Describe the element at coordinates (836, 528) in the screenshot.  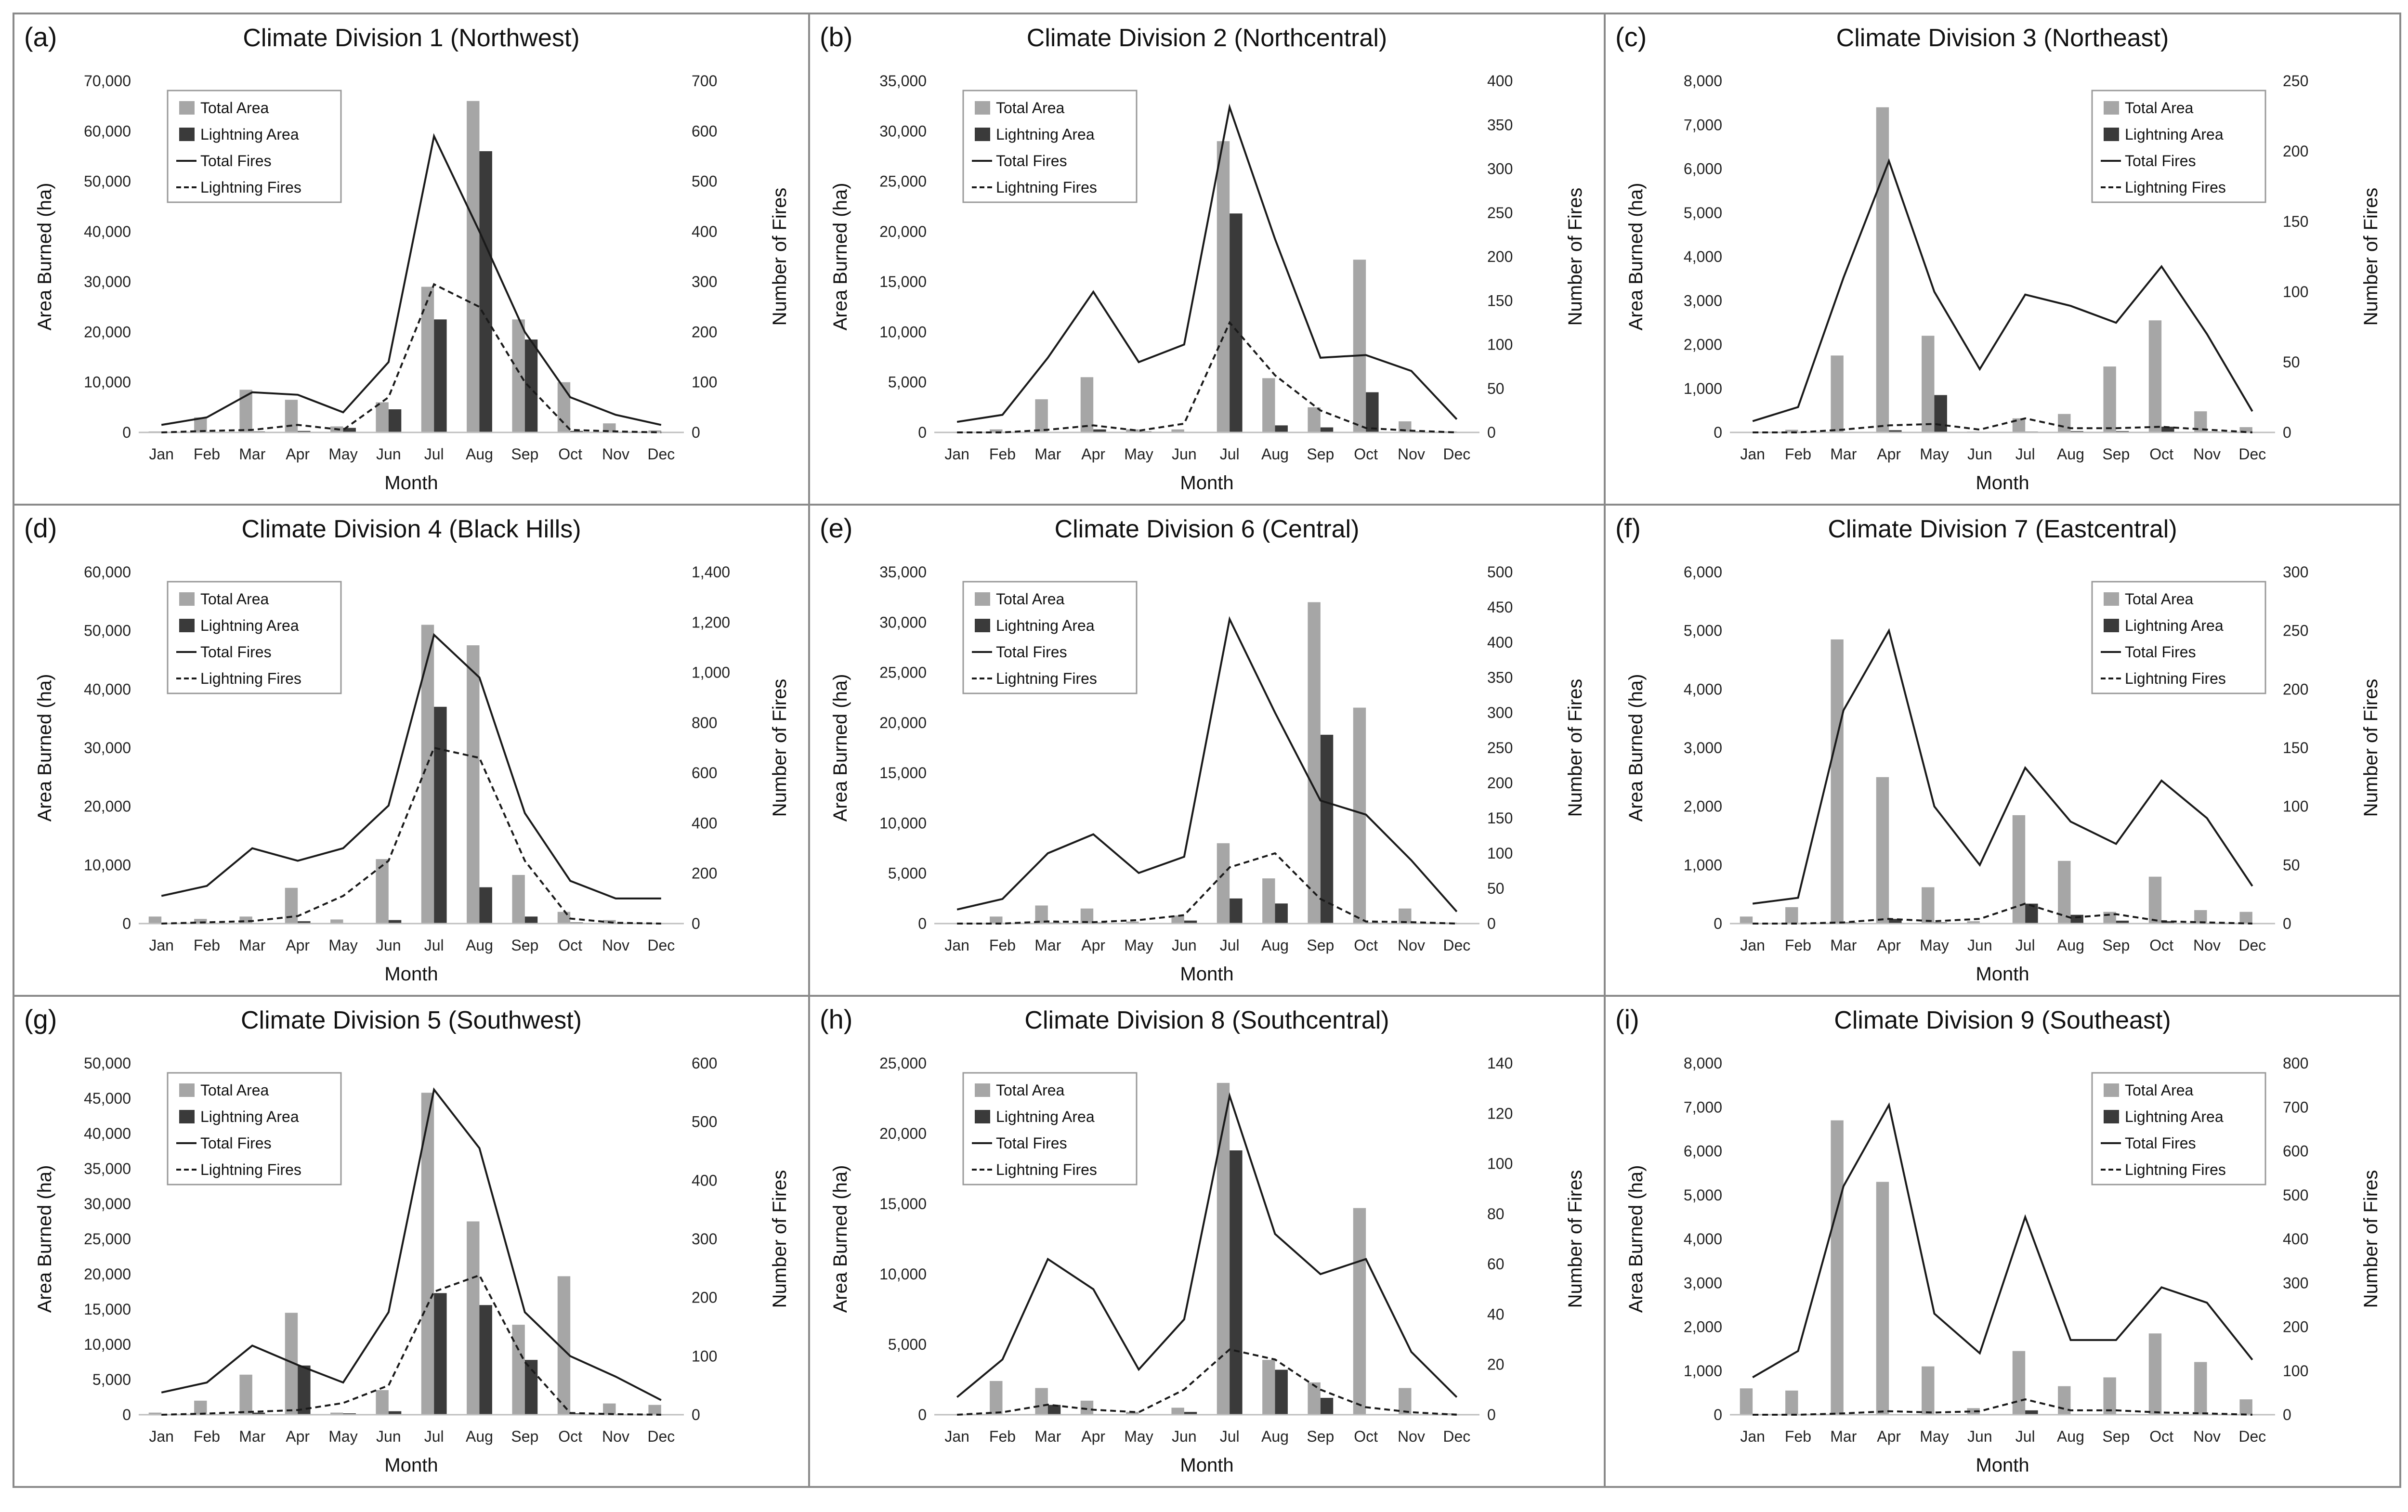
I see `panel-letter: (e)` at that location.